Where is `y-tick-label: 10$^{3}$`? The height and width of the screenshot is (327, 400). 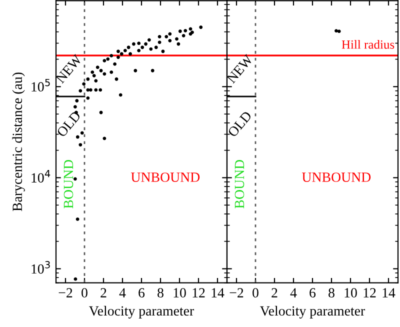
y-tick-label: 10$^{3}$ is located at coordinates (41, 267).